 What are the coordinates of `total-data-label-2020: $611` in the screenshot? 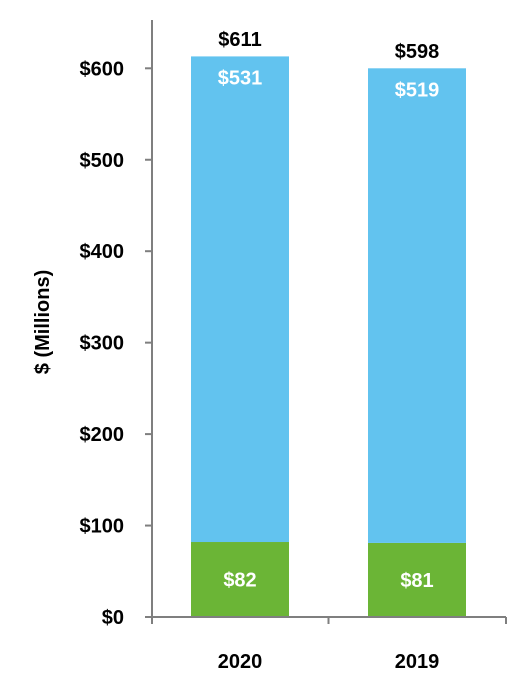 It's located at (239, 40).